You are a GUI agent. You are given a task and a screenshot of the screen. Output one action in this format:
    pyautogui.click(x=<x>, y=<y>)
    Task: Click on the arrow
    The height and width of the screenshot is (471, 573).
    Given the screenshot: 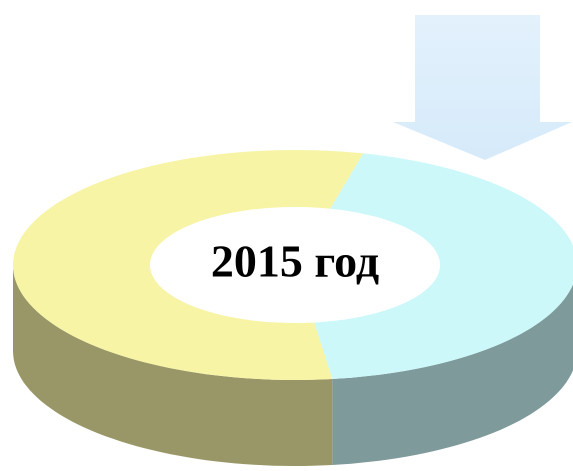 What is the action you would take?
    pyautogui.click(x=482, y=87)
    